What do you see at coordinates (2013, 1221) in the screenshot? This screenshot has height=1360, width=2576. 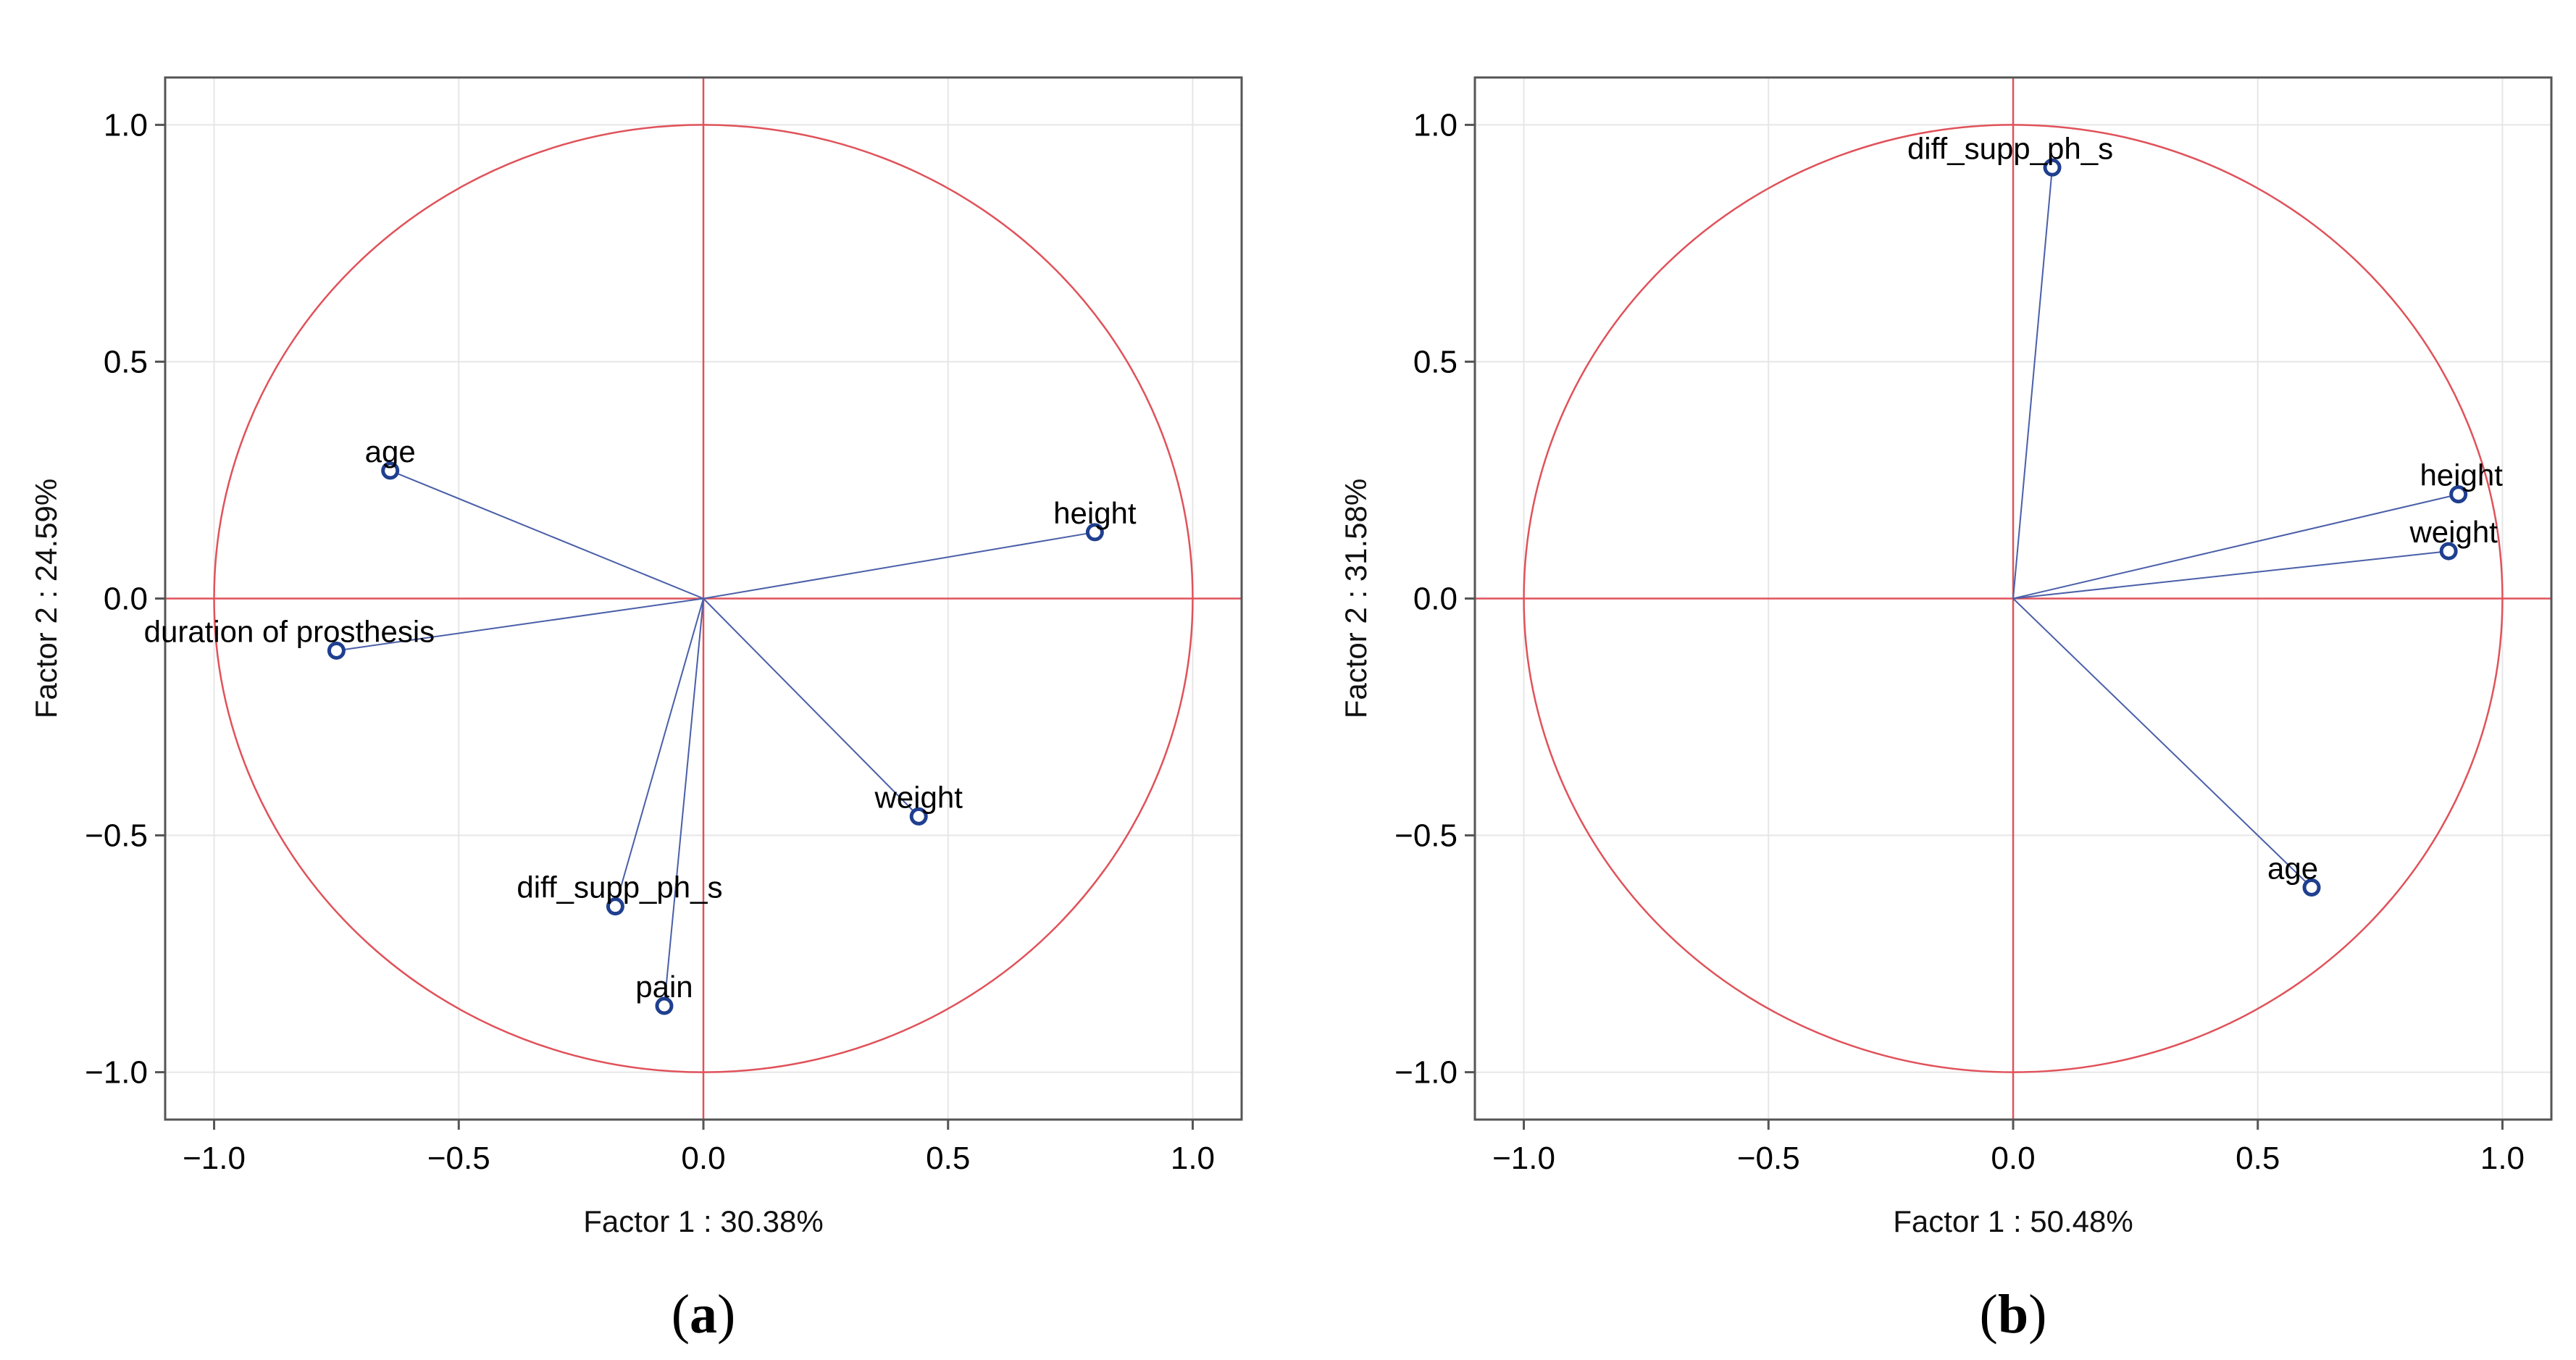 I see `x-axis-title: Factor 1 : 50.48%` at bounding box center [2013, 1221].